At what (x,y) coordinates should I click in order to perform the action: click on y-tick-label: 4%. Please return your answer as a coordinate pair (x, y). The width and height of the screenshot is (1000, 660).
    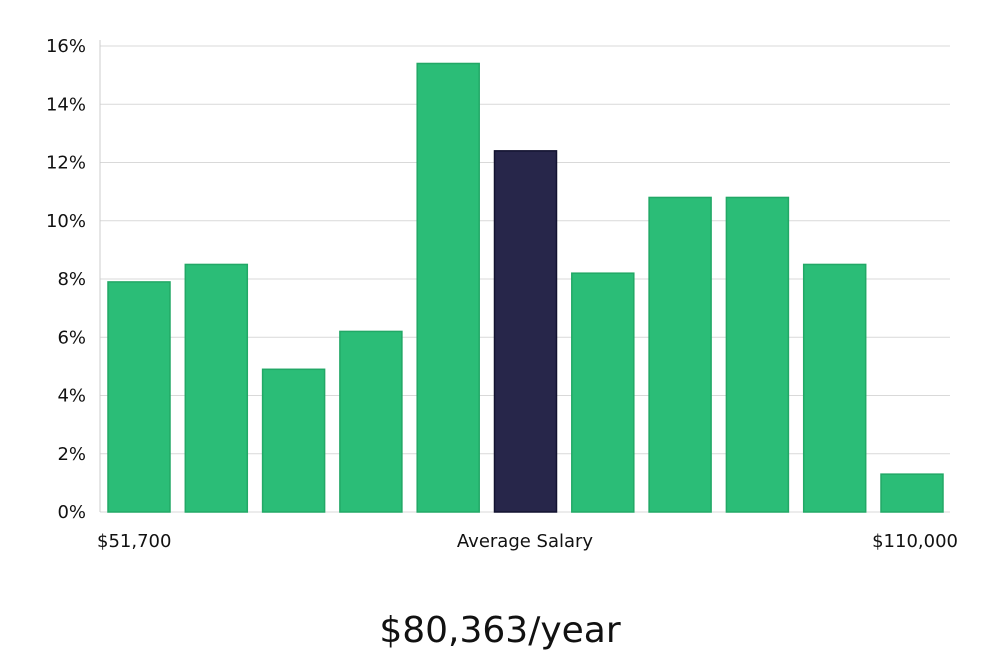
    Looking at the image, I should click on (71, 396).